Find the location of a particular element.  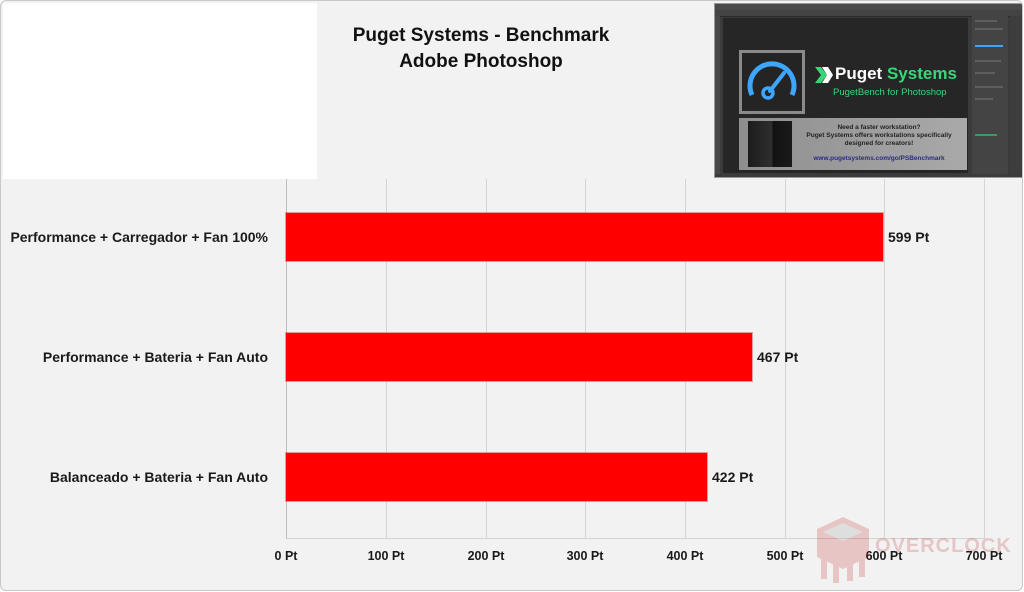

panel-logo is located at coordinates (986, 135).